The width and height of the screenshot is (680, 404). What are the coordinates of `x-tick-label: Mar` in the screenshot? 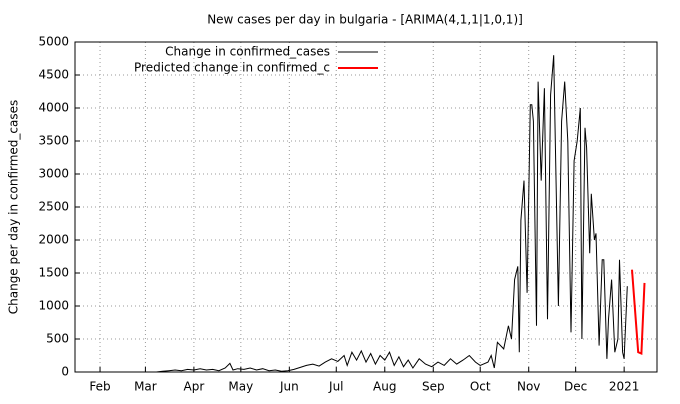 It's located at (145, 387).